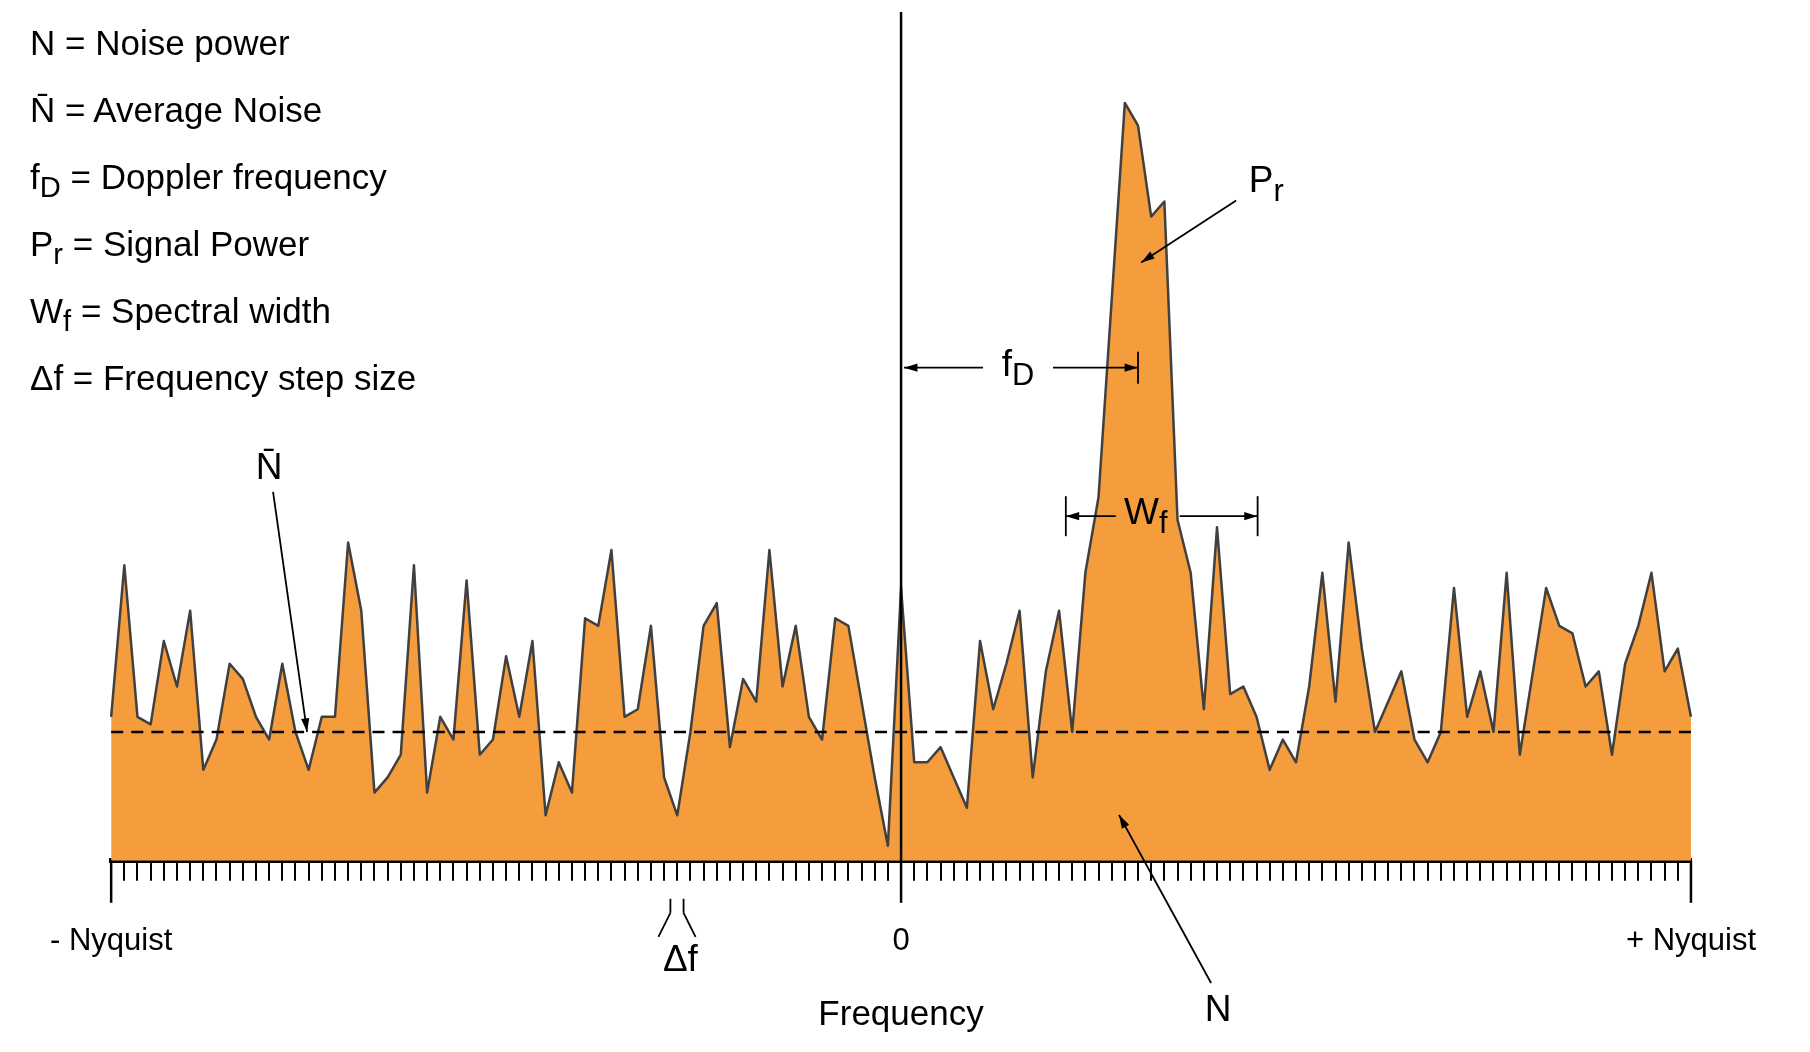  I want to click on x-tick-label: 0, so click(901, 939).